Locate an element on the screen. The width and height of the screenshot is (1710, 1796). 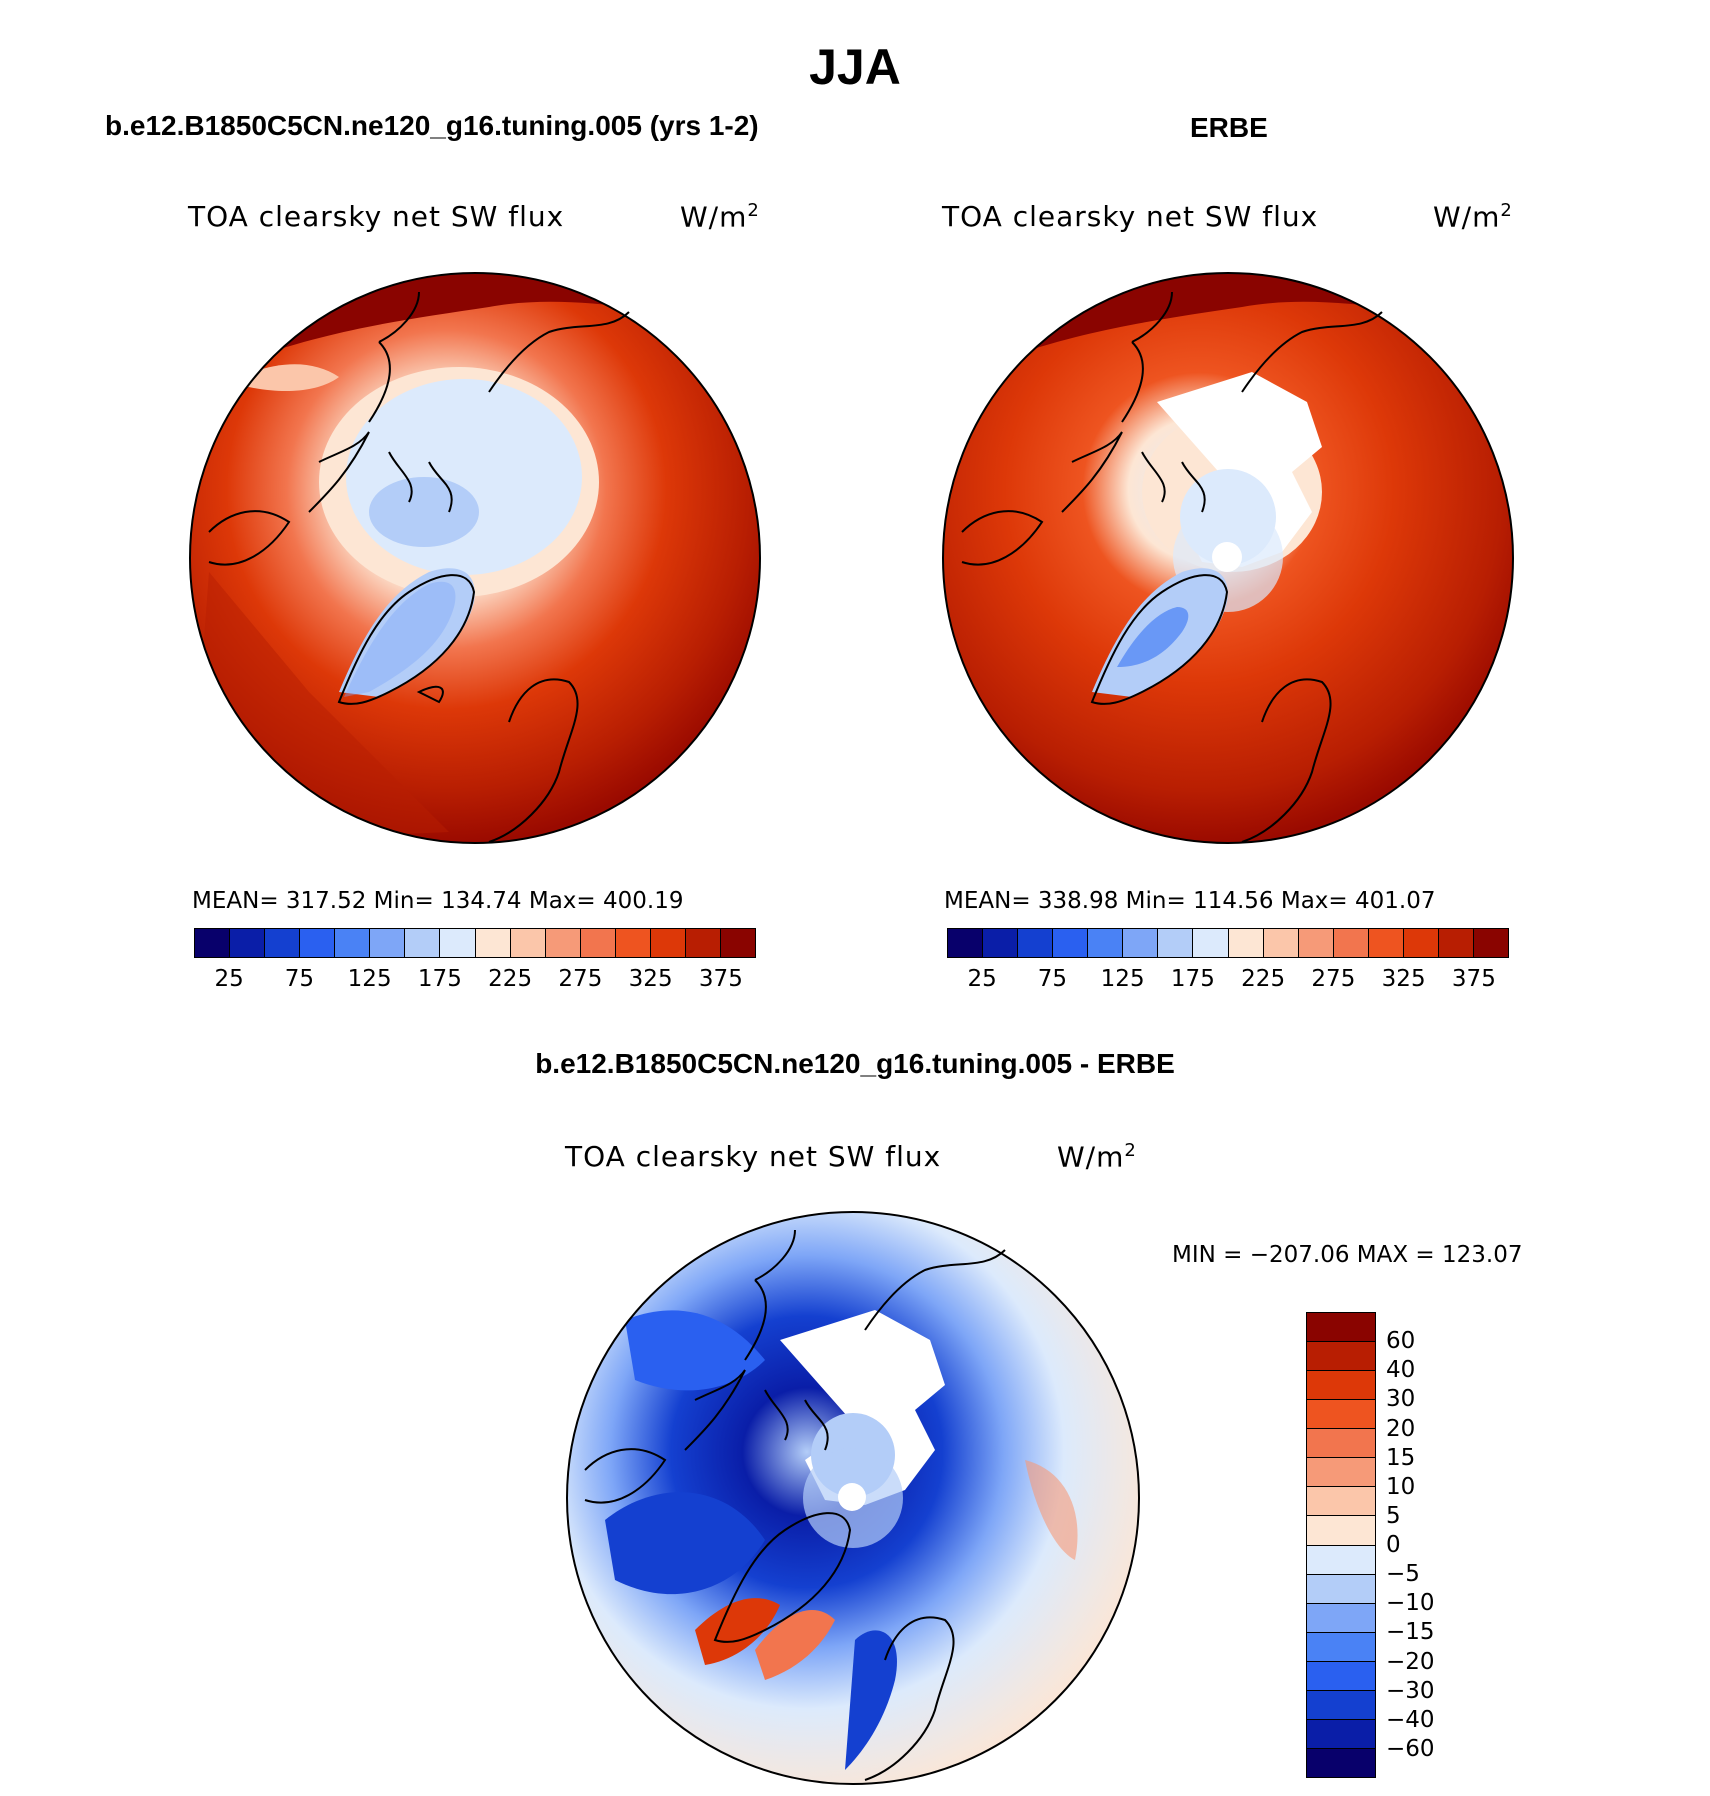
panel2-var-title: TOA clearsky net SW flux is located at coordinates (1130, 216).